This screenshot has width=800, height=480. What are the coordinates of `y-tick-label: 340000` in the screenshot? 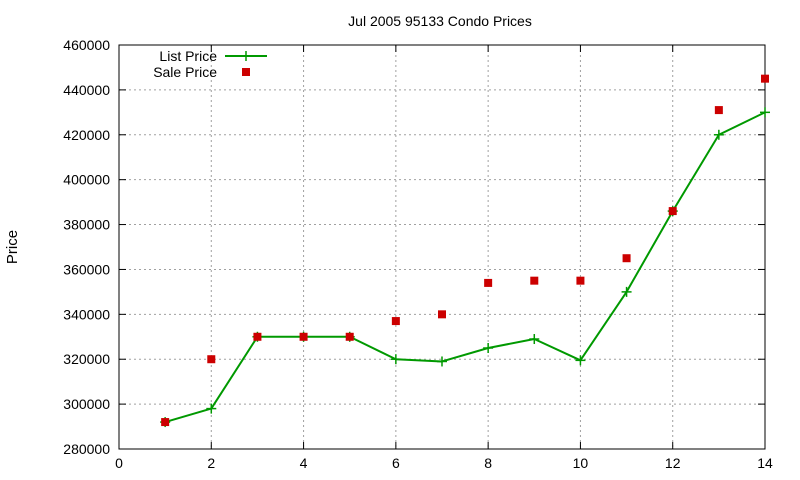 It's located at (86, 314).